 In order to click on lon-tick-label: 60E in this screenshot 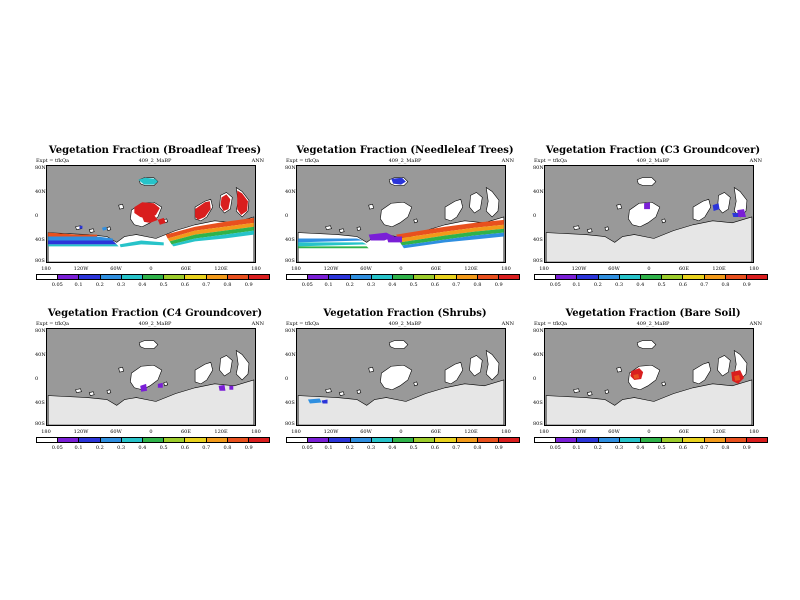, I will do `click(436, 269)`.